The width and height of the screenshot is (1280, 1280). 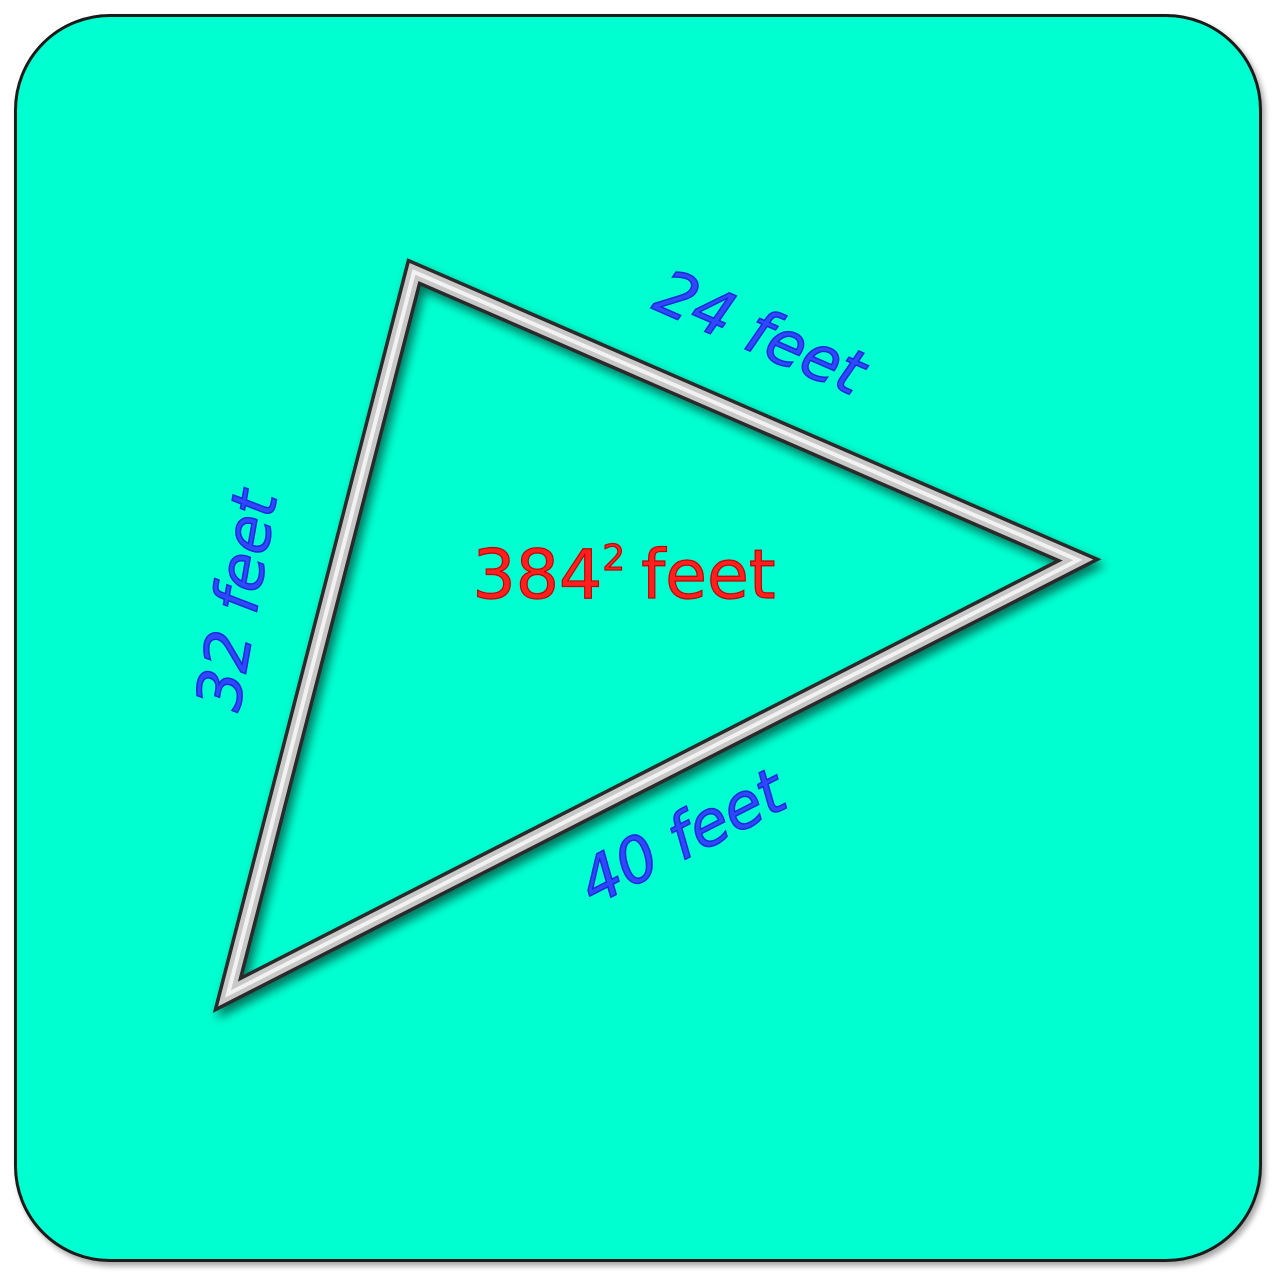 What do you see at coordinates (538, 575) in the screenshot?
I see `area-number: 384` at bounding box center [538, 575].